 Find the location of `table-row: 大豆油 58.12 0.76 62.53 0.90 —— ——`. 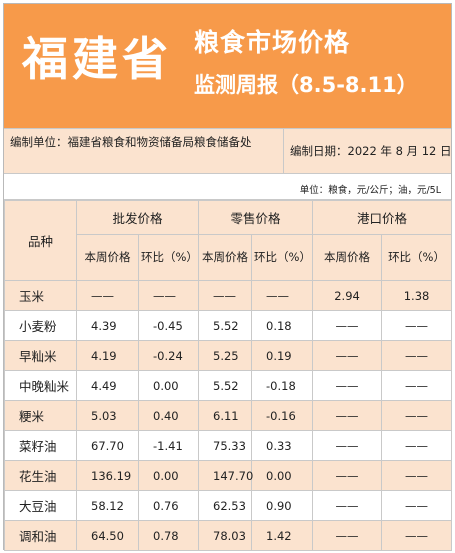

table-row: 大豆油 58.12 0.76 62.53 0.90 —— —— is located at coordinates (228, 505).